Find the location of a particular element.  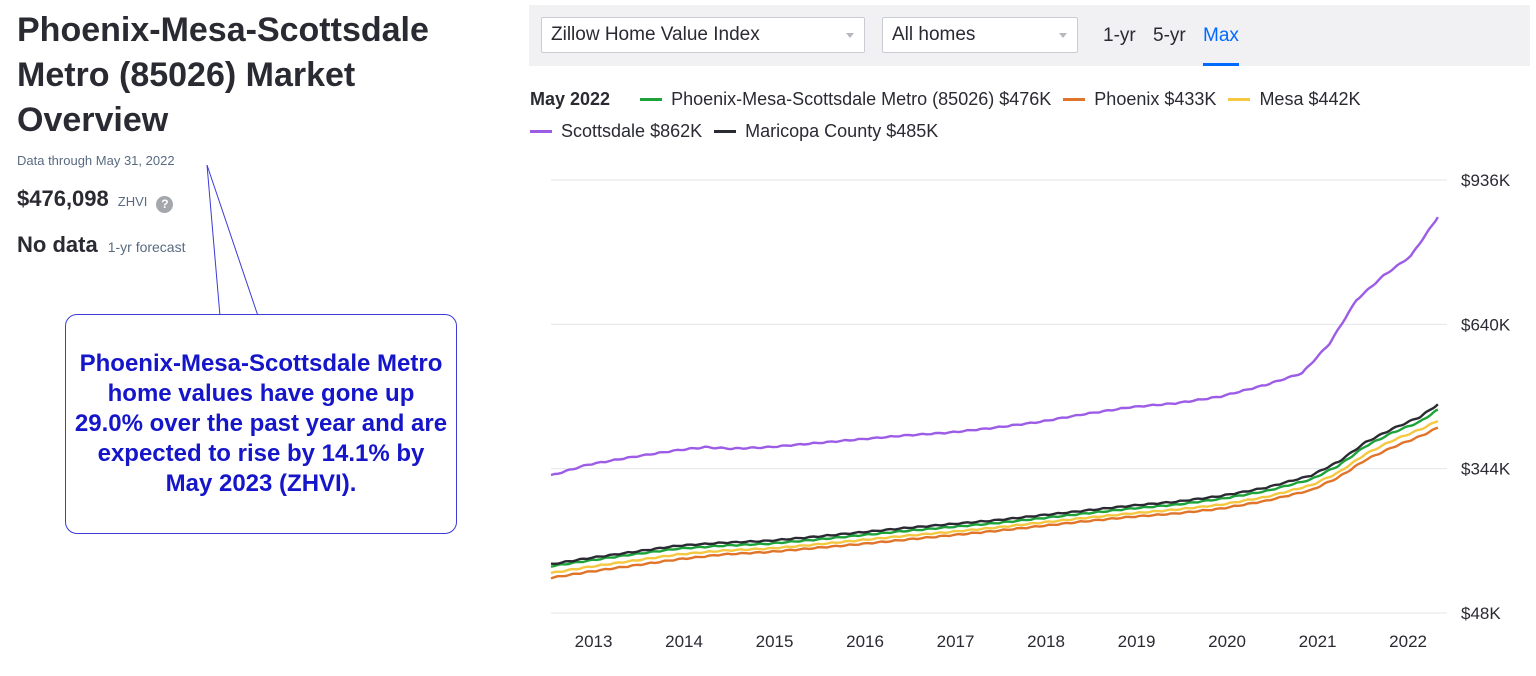

x-tick-label: 2022 is located at coordinates (1408, 641).